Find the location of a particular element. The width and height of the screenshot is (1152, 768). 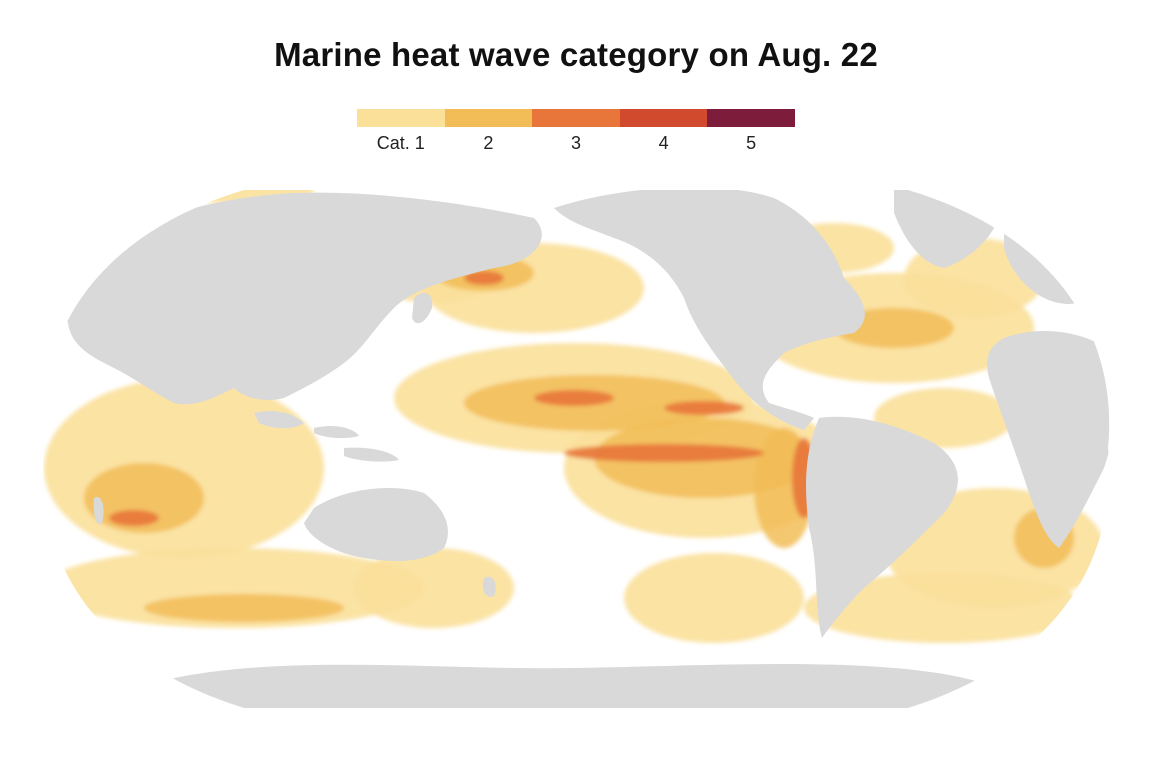

map-title: Marine heat wave category on Aug. 22 is located at coordinates (576, 54).